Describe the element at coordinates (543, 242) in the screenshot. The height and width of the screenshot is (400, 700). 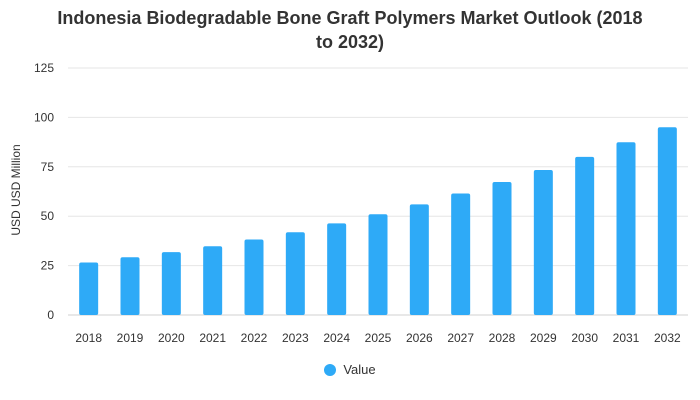
I see `bar-2029` at that location.